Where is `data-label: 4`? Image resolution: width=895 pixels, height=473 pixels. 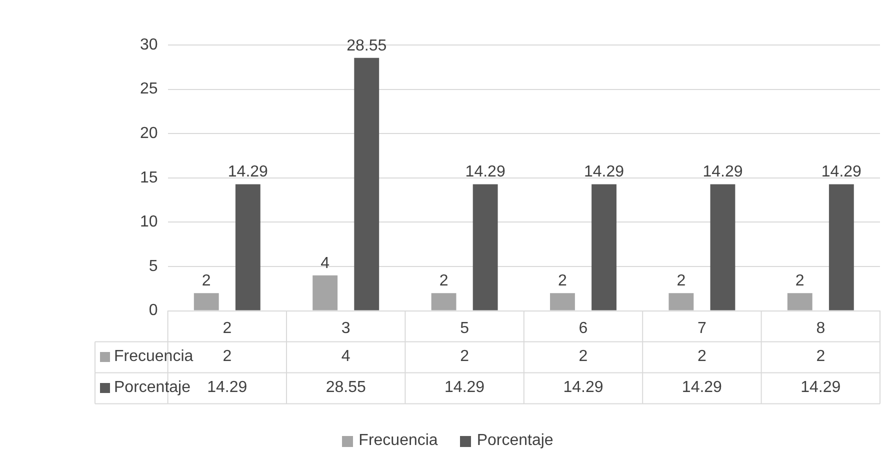 data-label: 4 is located at coordinates (325, 263).